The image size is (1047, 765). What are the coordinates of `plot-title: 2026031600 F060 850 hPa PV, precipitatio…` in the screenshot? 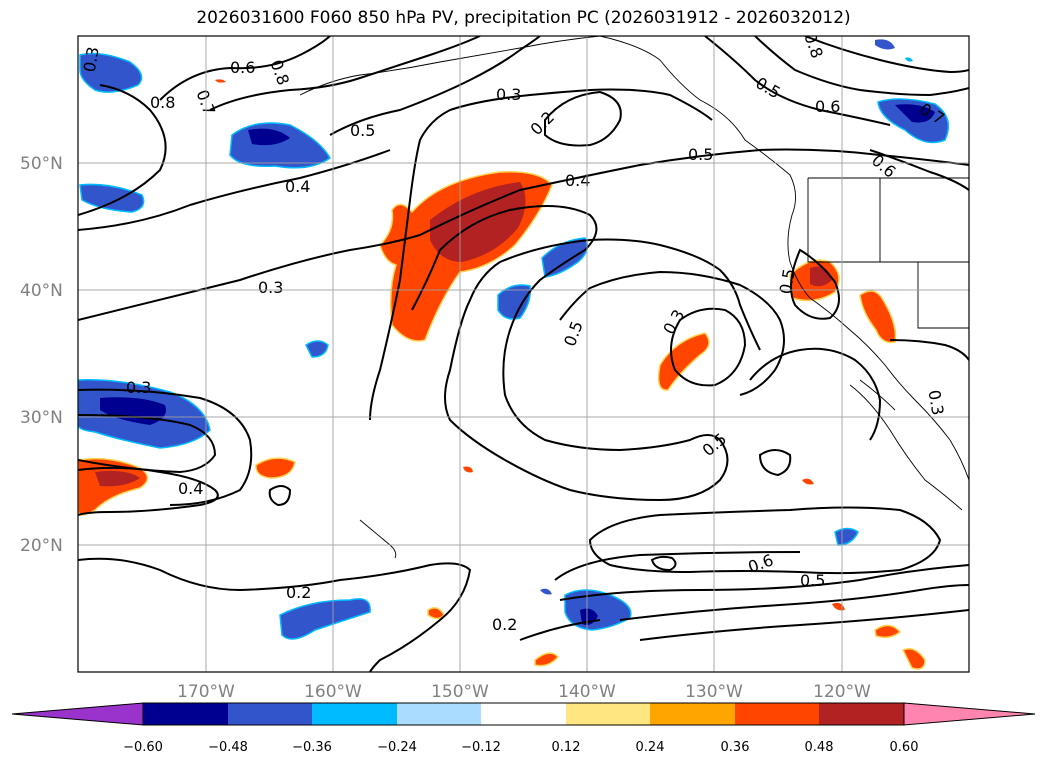 It's located at (523, 18).